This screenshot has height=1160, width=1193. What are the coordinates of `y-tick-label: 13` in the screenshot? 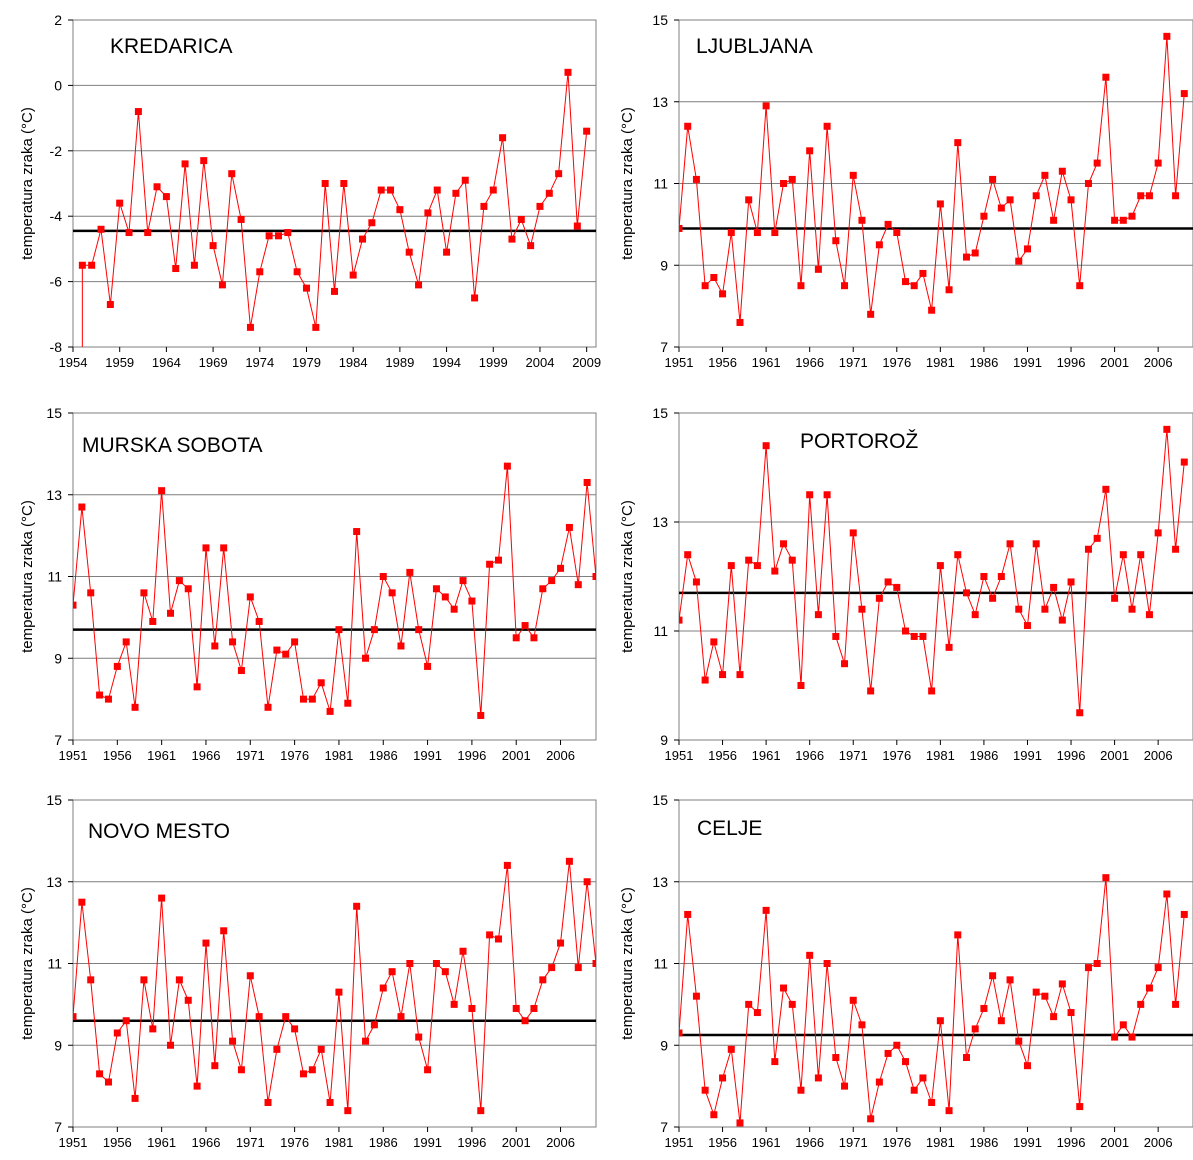 It's located at (660, 102).